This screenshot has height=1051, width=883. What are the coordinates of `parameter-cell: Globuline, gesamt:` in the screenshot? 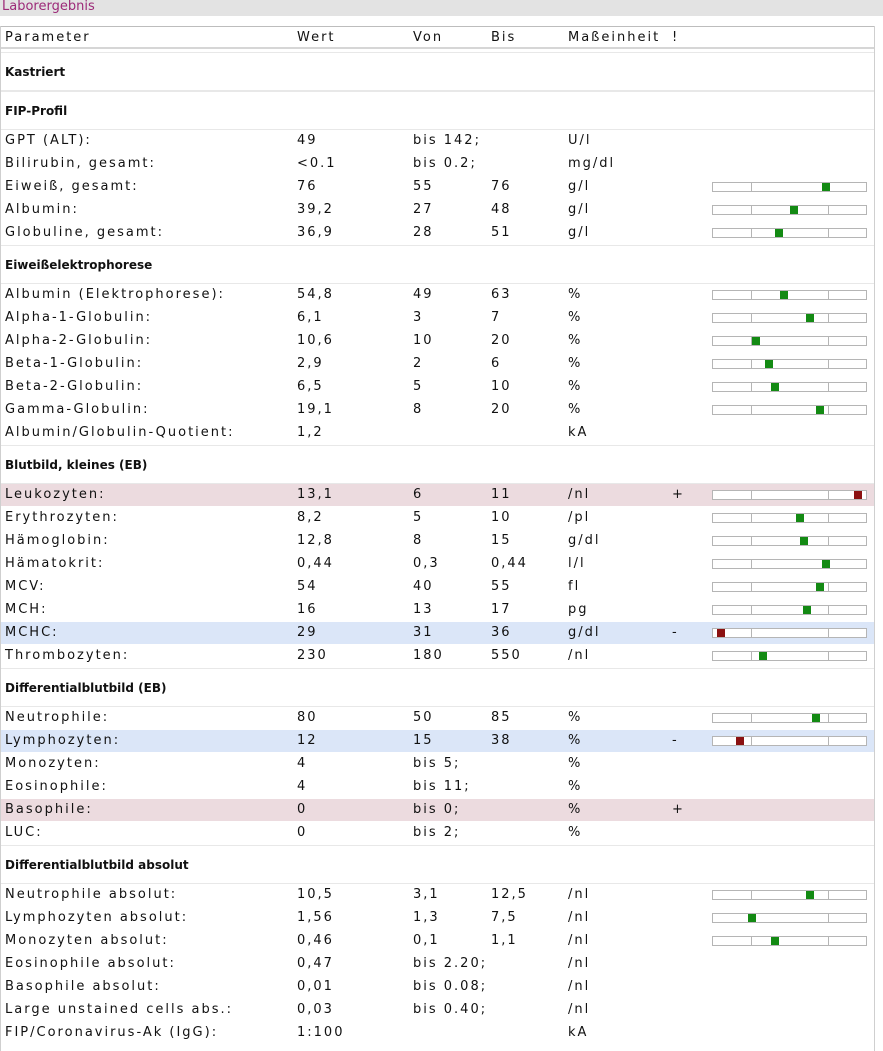 It's located at (84, 232).